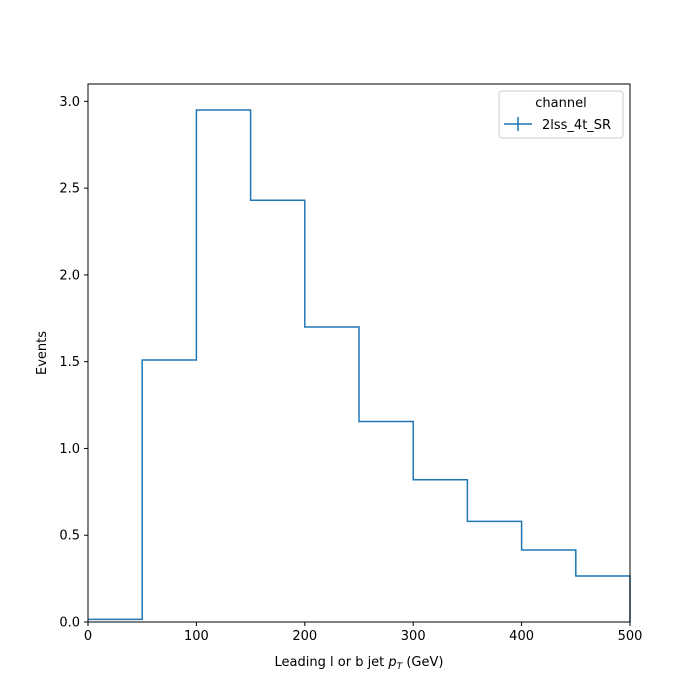 This screenshot has height=700, width=700. Describe the element at coordinates (69, 102) in the screenshot. I see `y-tick-label: 3.0` at that location.